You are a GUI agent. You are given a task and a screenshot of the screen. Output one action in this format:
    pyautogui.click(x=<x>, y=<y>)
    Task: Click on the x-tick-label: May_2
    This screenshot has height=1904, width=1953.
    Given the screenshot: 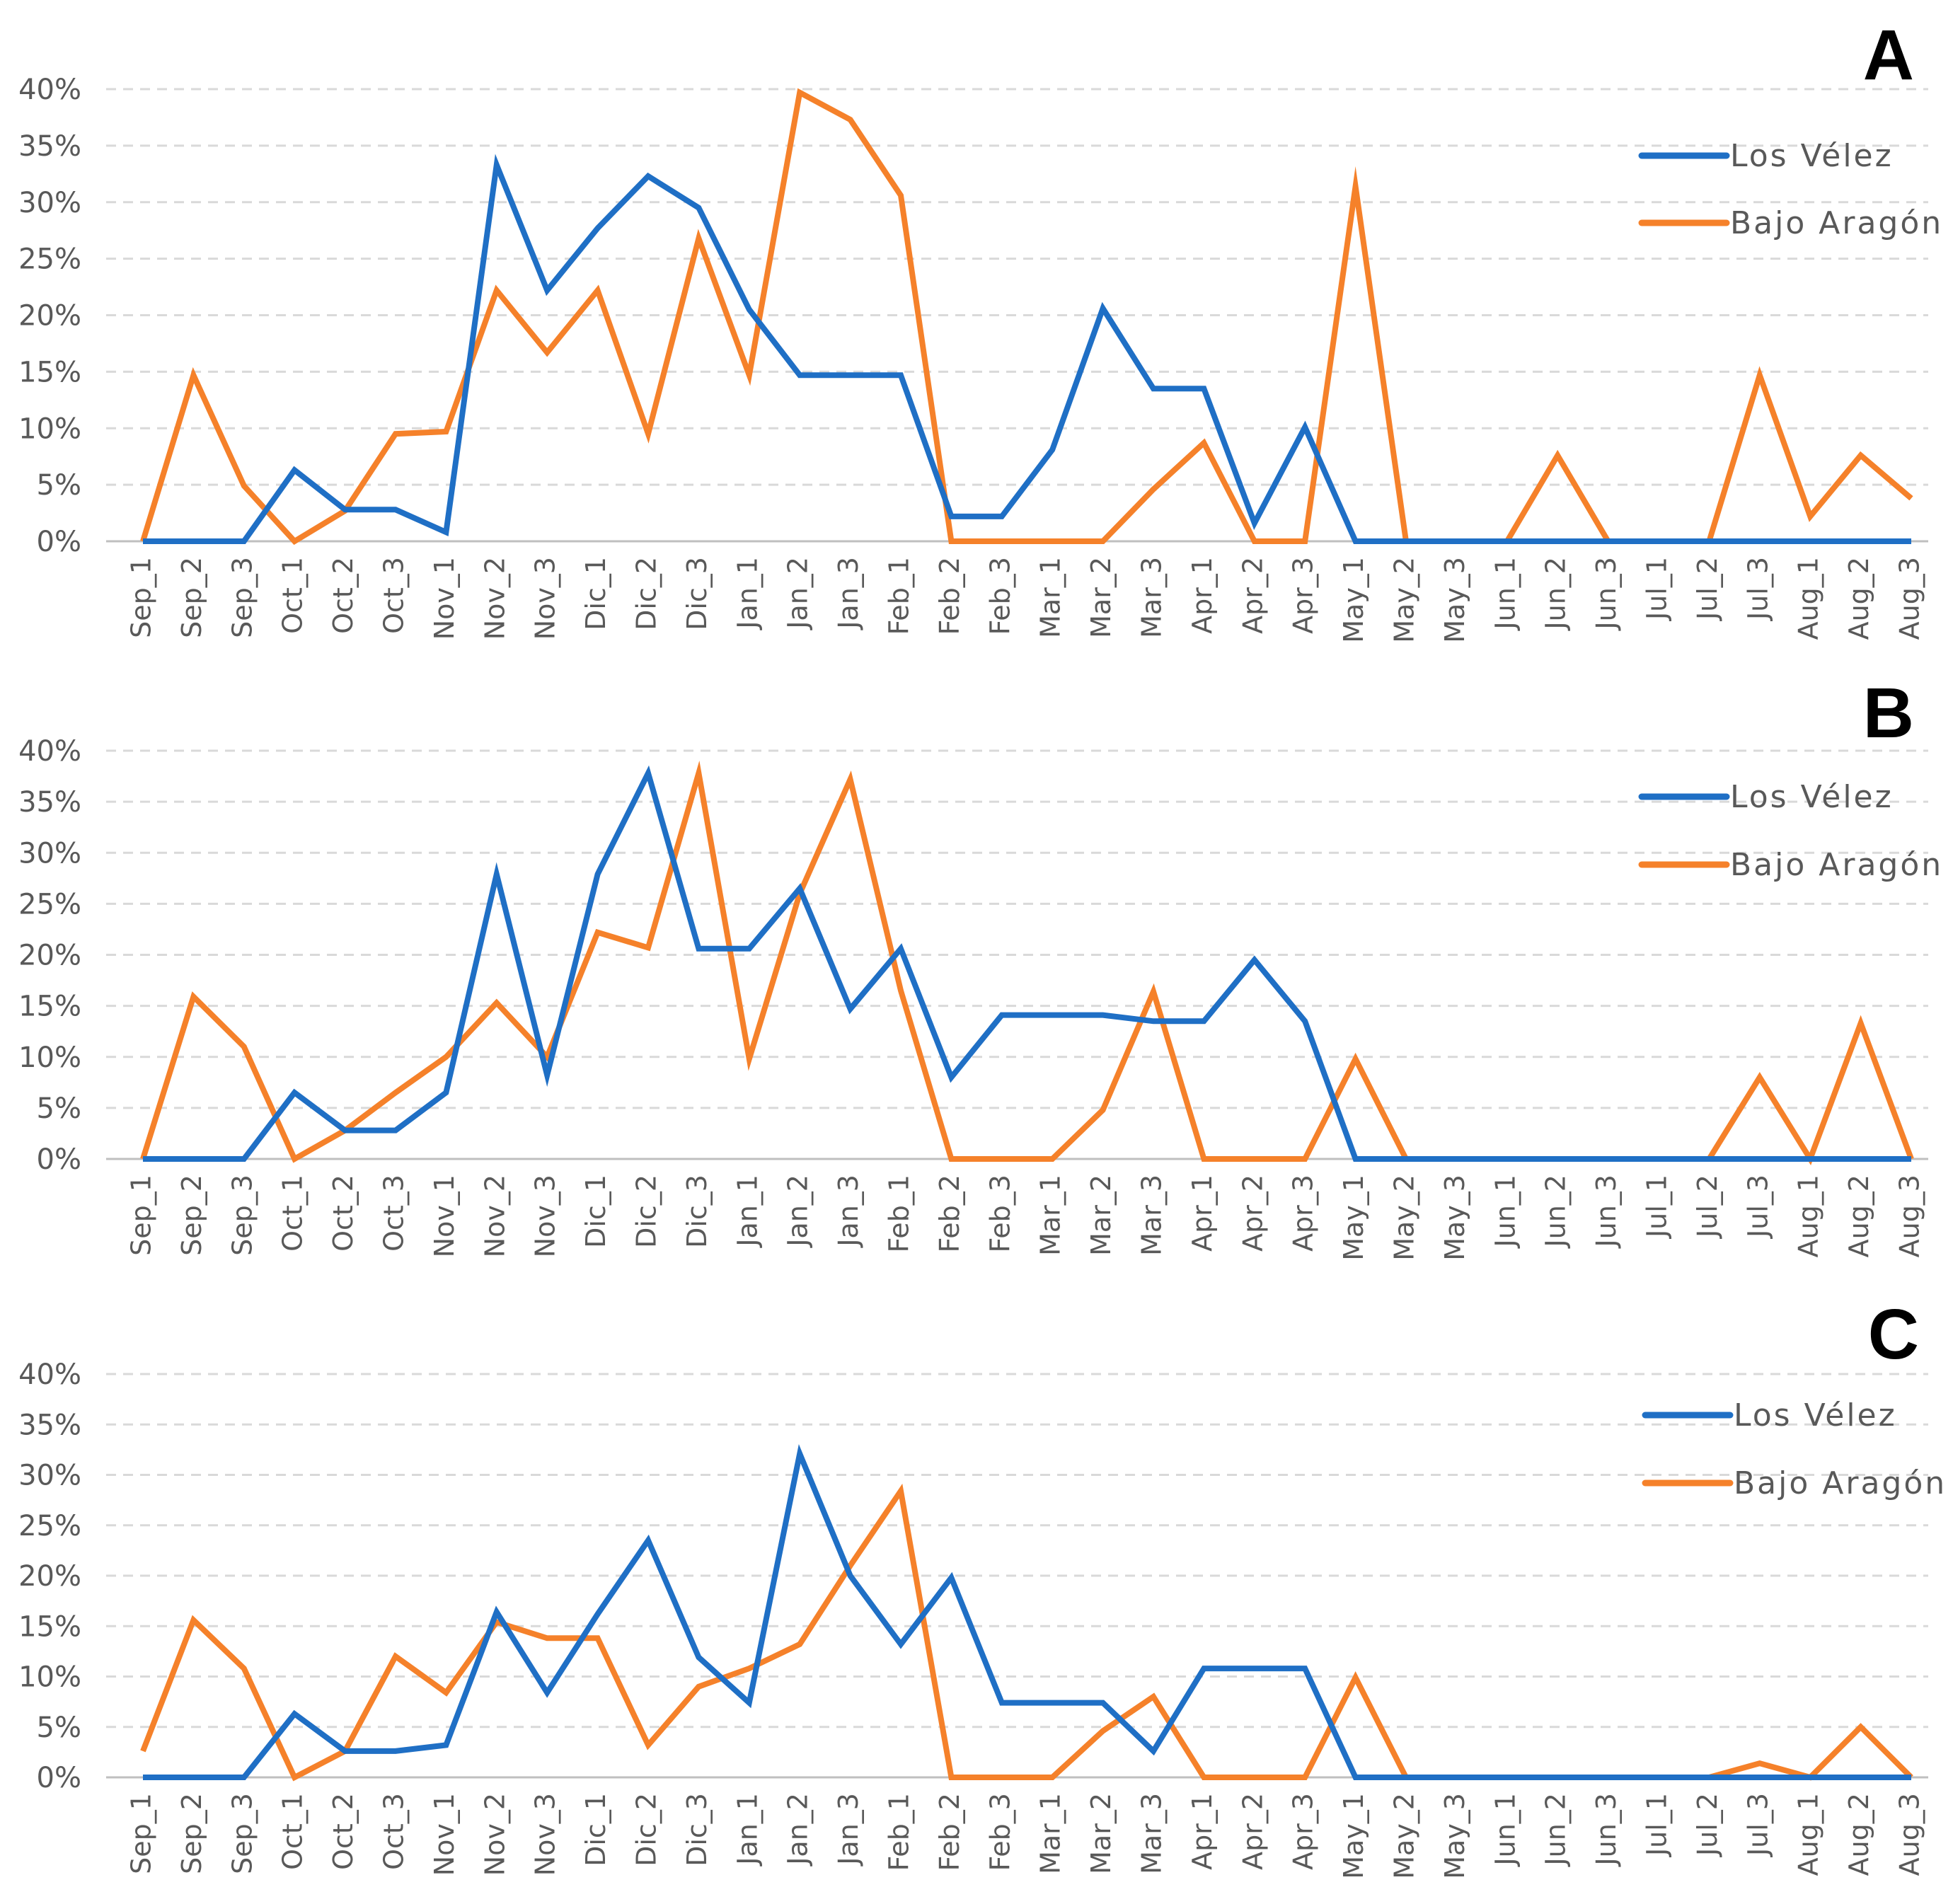 What is the action you would take?
    pyautogui.click(x=1404, y=1836)
    